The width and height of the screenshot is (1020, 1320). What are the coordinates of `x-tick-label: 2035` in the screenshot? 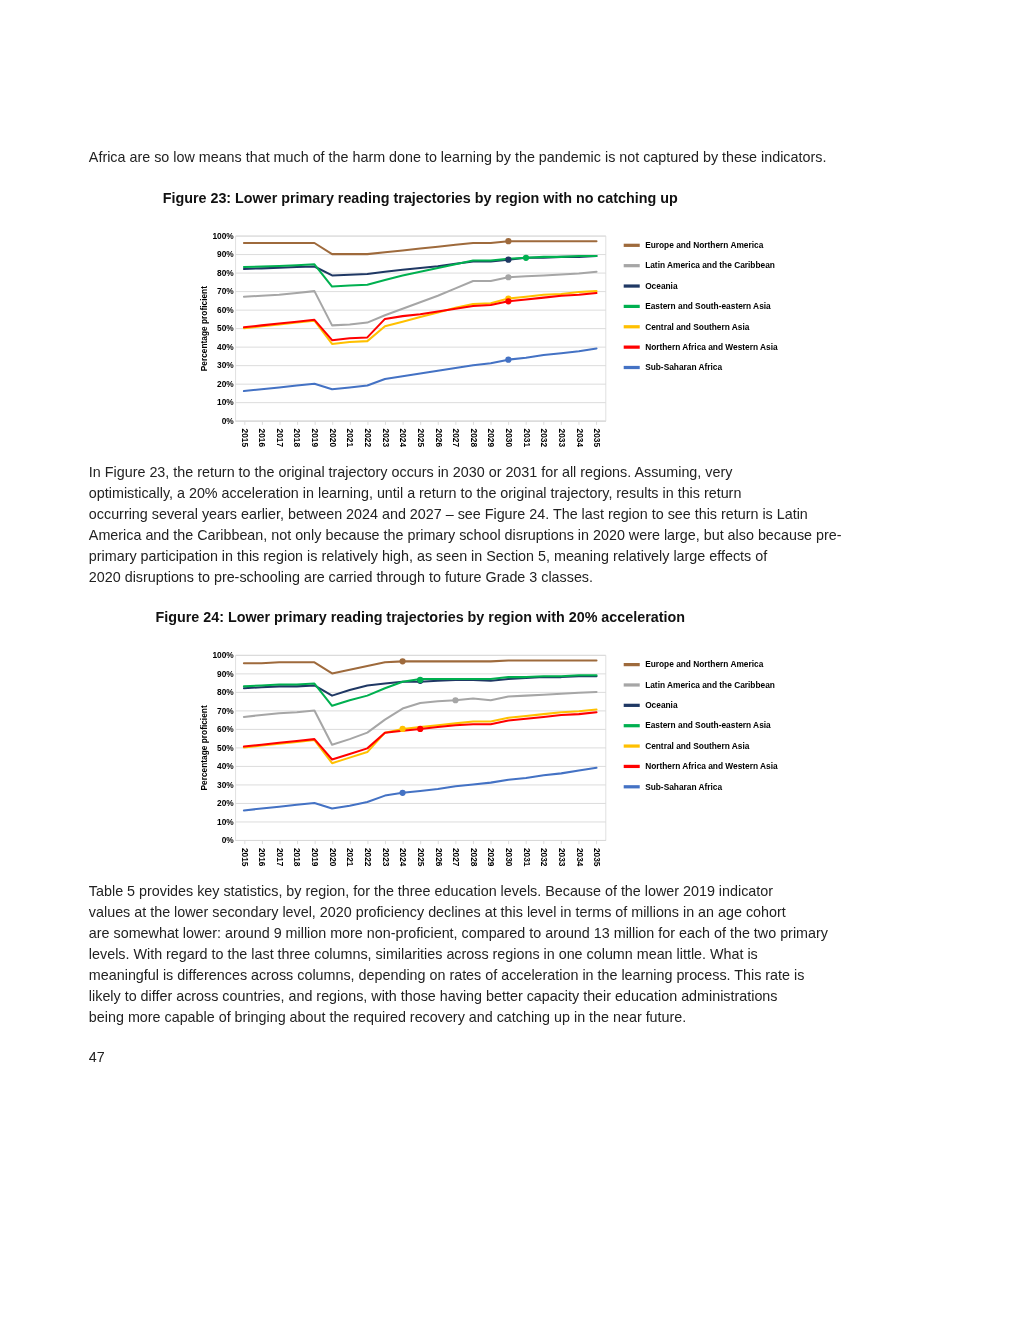 It's located at (597, 857).